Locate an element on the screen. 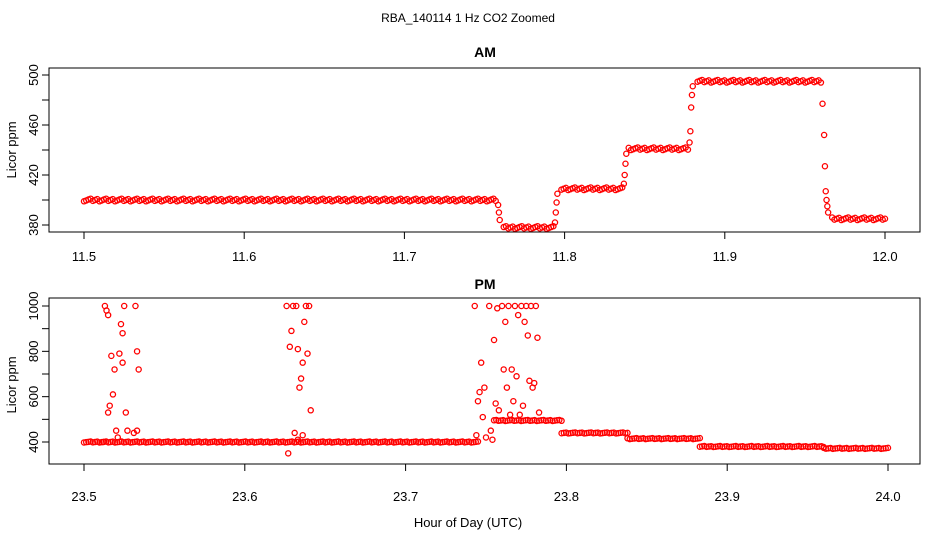 The width and height of the screenshot is (936, 545). pm-x-tick-label: 23.9 is located at coordinates (727, 496).